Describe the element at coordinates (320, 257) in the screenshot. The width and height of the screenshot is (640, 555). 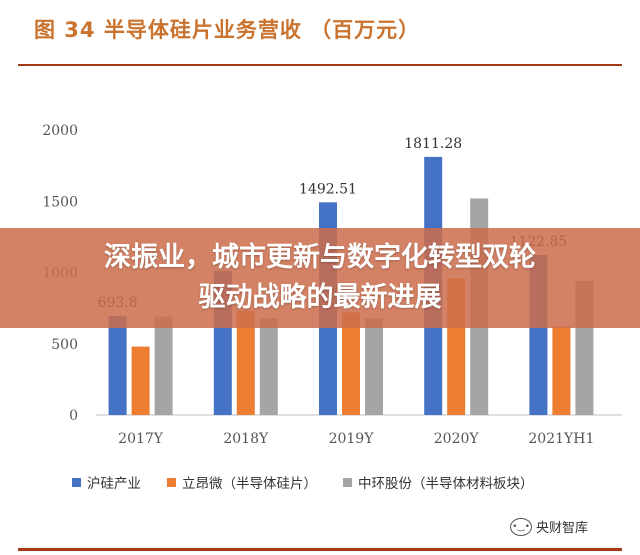
I see `banner-line-1: 深振业，城市更新与数字化转型双轮` at that location.